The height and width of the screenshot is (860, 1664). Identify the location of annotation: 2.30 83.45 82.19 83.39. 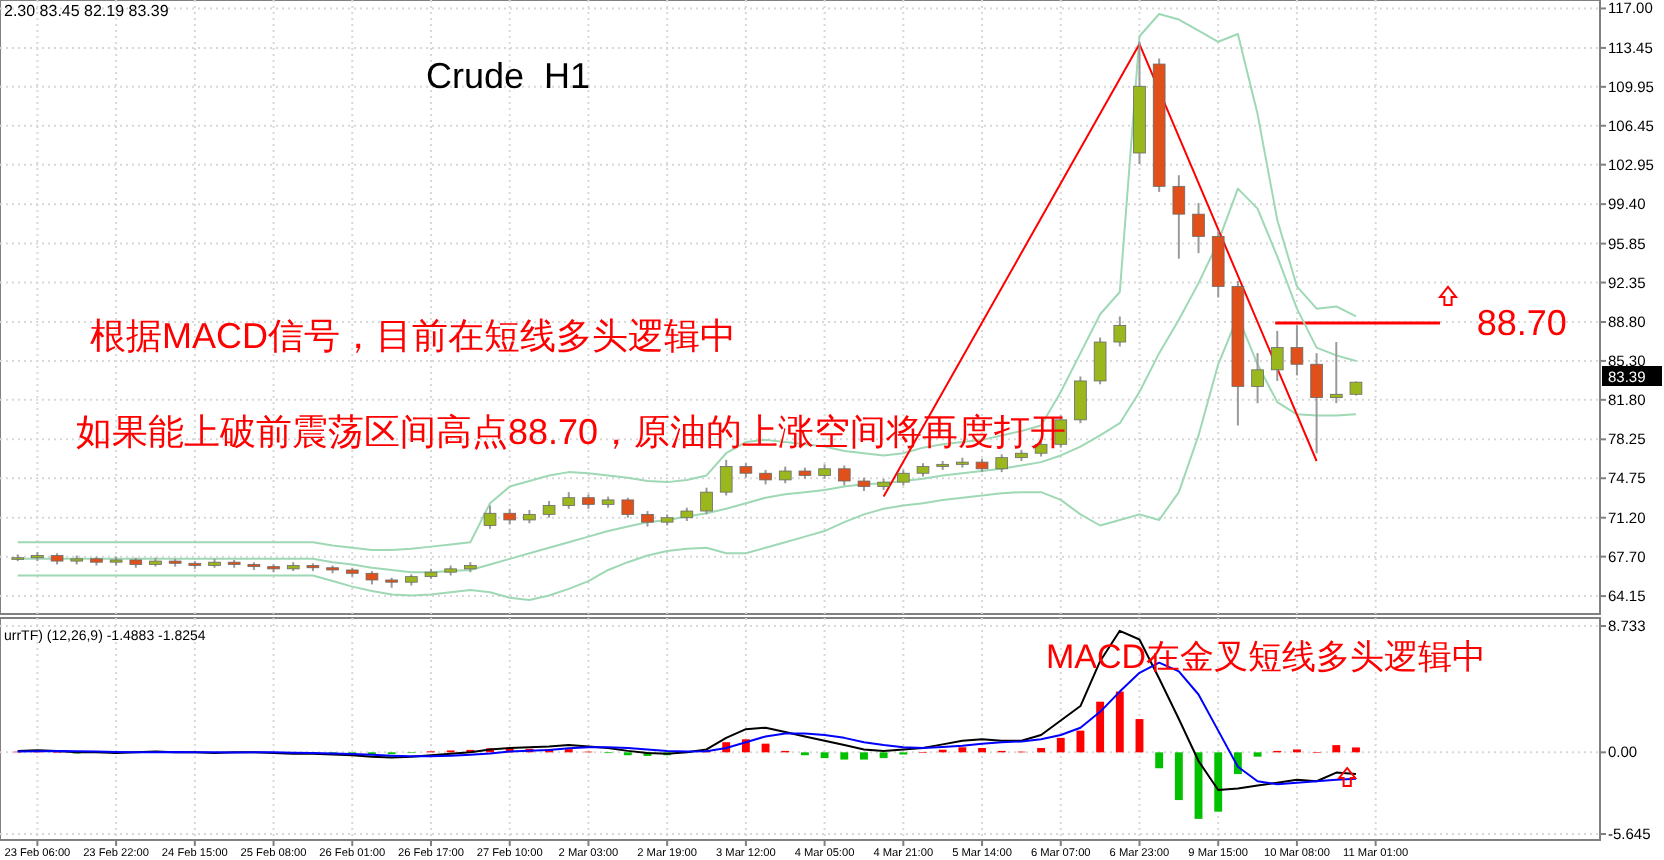
(87, 11).